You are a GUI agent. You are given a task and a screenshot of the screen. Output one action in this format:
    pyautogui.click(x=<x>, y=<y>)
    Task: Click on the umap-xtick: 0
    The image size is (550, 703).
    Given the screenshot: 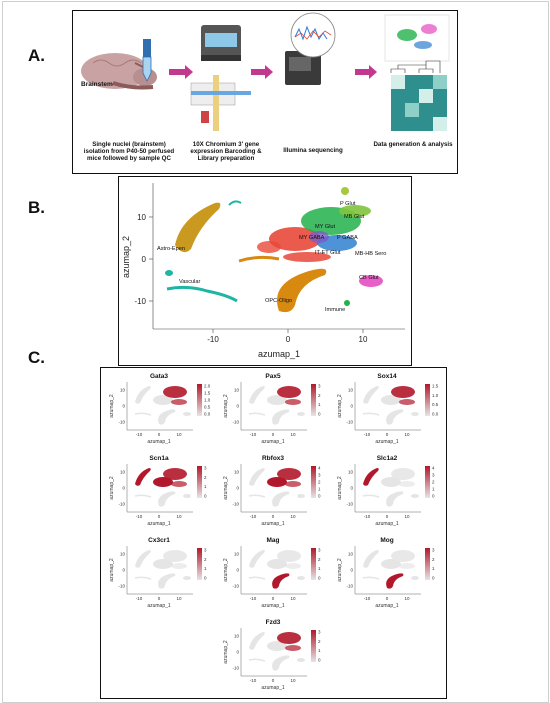 What is the action you would take?
    pyautogui.click(x=288, y=339)
    